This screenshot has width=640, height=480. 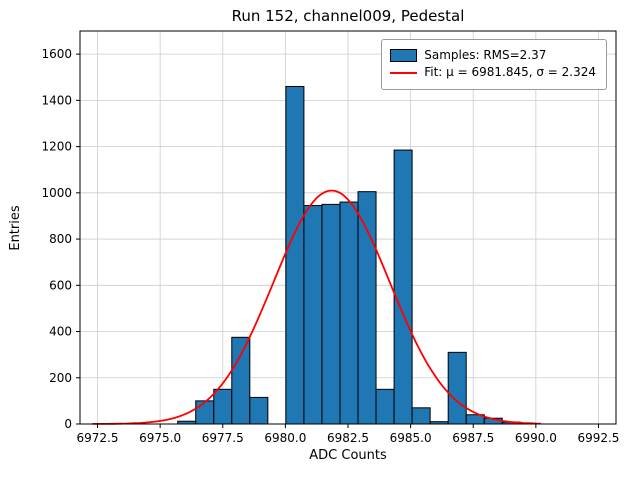 What do you see at coordinates (68, 424) in the screenshot?
I see `y-tick-label: 0` at bounding box center [68, 424].